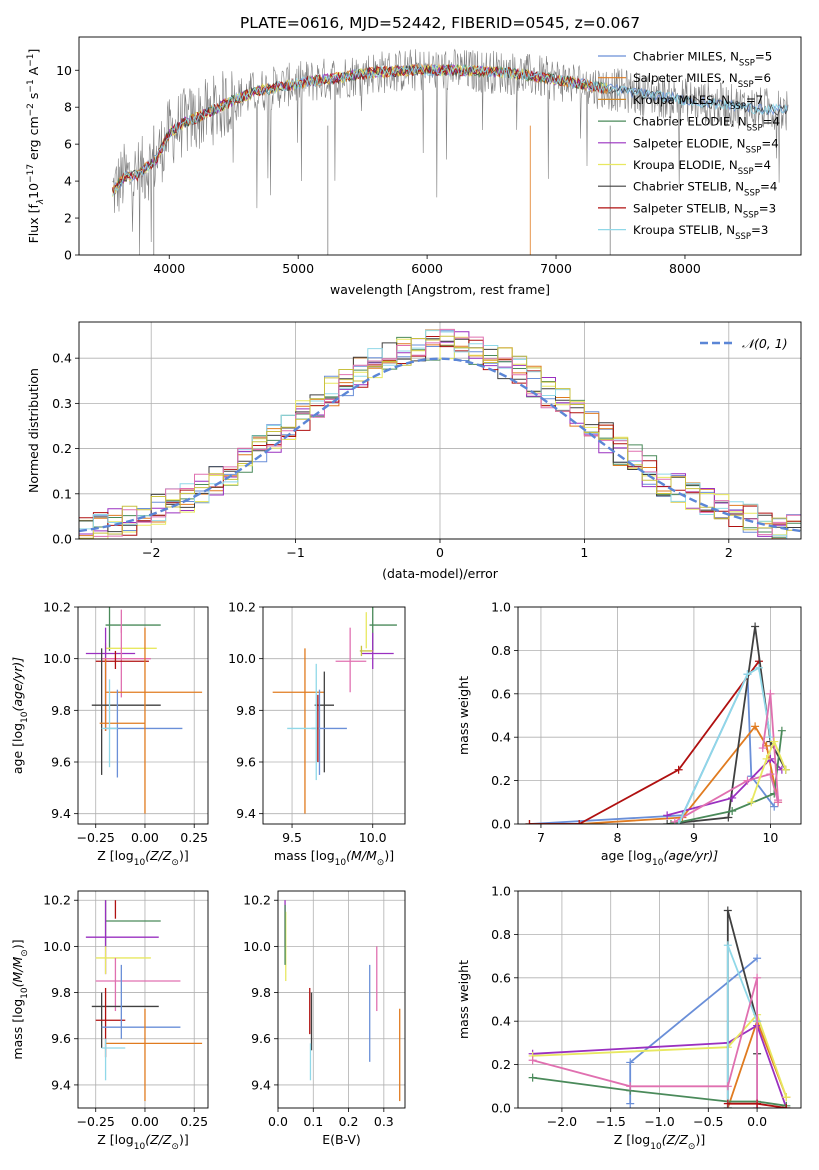  I want to click on x-axis-label-age_vs_mass: mass [log10(M/M⊙)], so click(334, 858).